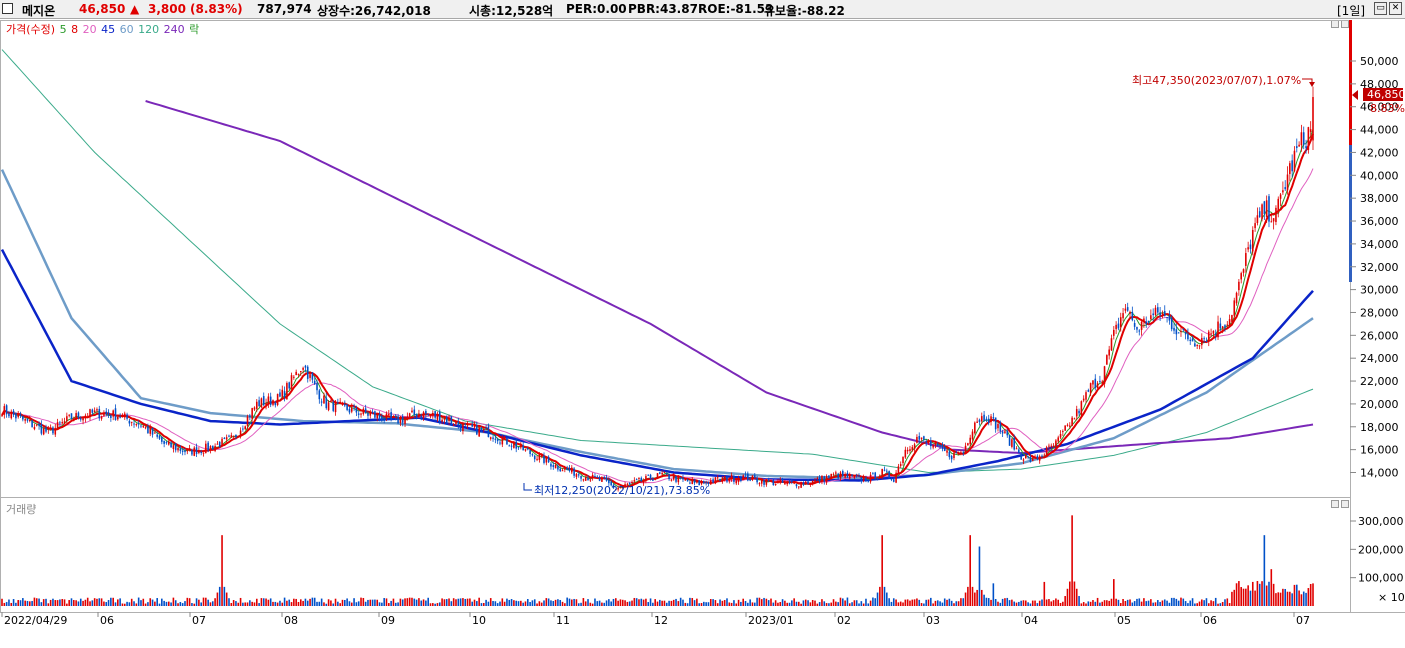  I want to click on legend-ma60: 60, so click(126, 29).